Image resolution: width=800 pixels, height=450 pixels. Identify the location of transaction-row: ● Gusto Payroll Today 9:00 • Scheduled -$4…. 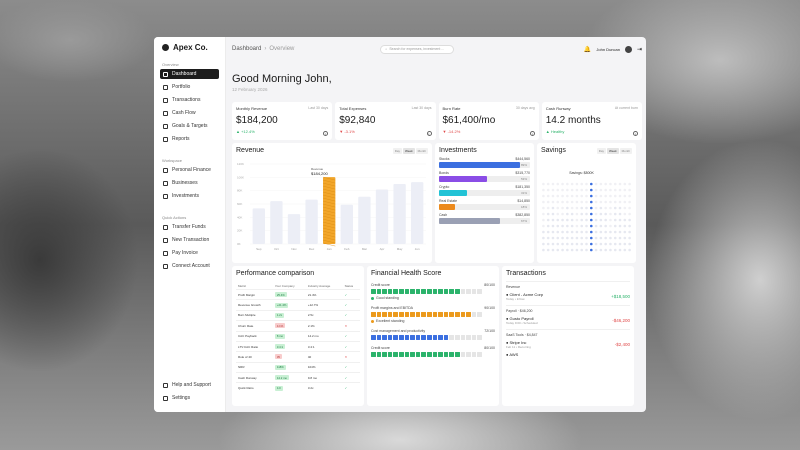
(568, 320).